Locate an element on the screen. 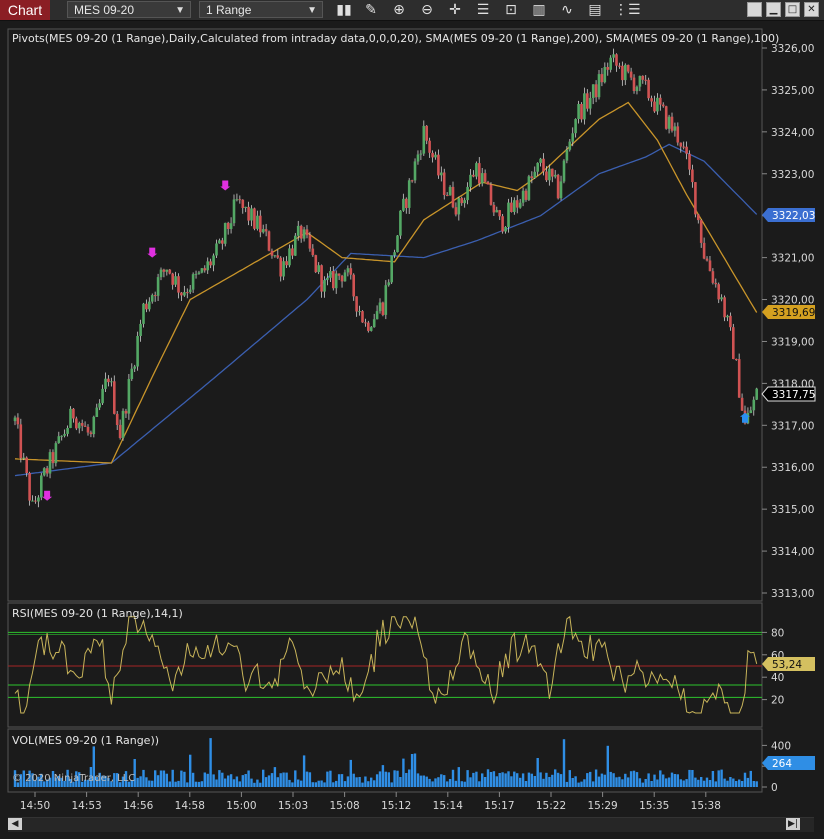 The width and height of the screenshot is (824, 839). zoom-out-icon: ⊖ is located at coordinates (427, 10).